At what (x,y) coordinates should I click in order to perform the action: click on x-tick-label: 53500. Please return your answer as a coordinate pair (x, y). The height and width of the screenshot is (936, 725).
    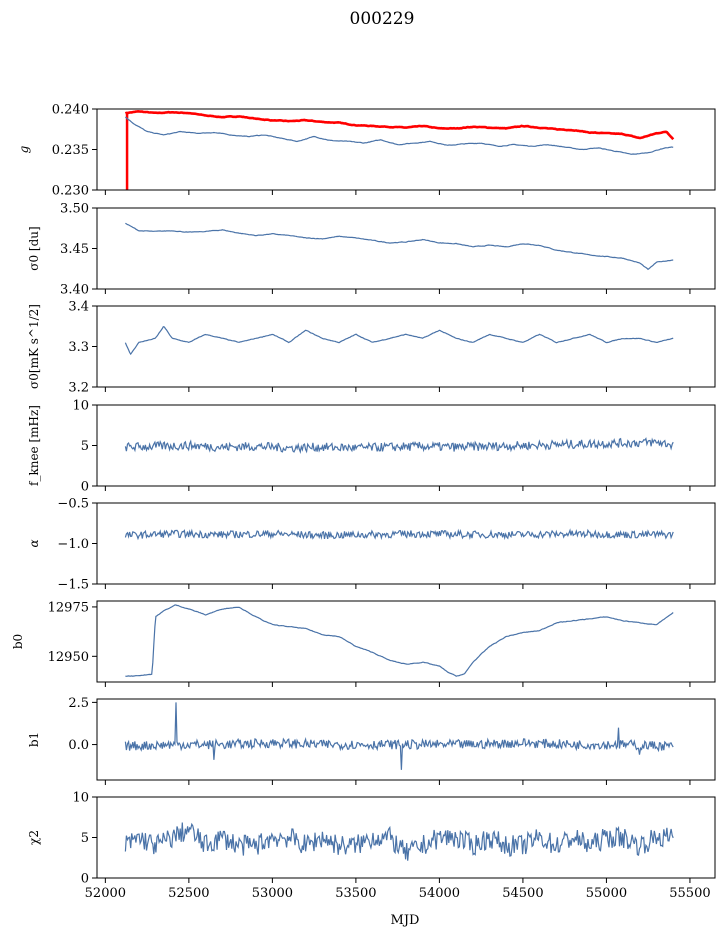
    Looking at the image, I should click on (355, 893).